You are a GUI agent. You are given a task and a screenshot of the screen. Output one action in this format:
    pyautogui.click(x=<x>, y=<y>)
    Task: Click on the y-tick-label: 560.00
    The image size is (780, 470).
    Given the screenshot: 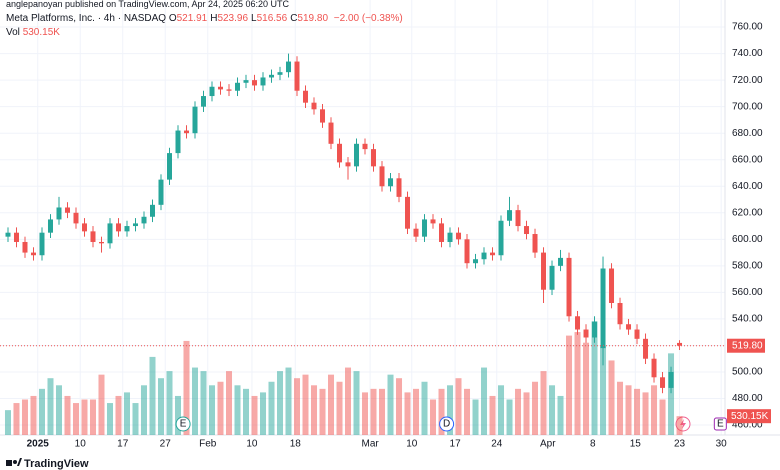 What is the action you would take?
    pyautogui.click(x=747, y=292)
    